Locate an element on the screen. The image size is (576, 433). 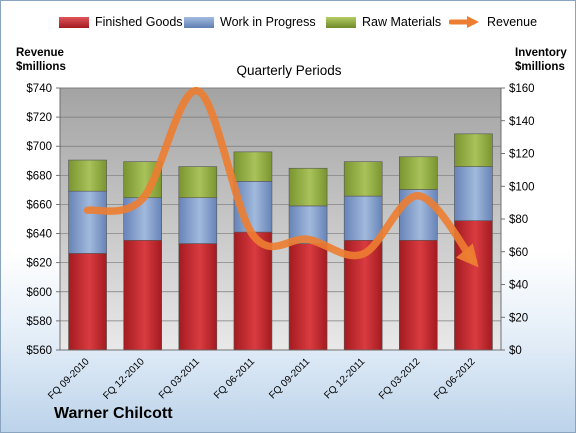
legend-label-revenue: Revenue is located at coordinates (512, 22).